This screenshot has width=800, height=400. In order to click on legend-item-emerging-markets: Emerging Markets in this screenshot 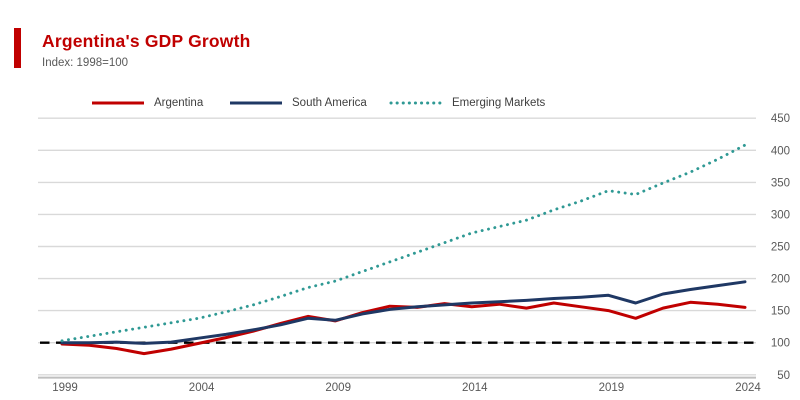, I will do `click(466, 103)`.